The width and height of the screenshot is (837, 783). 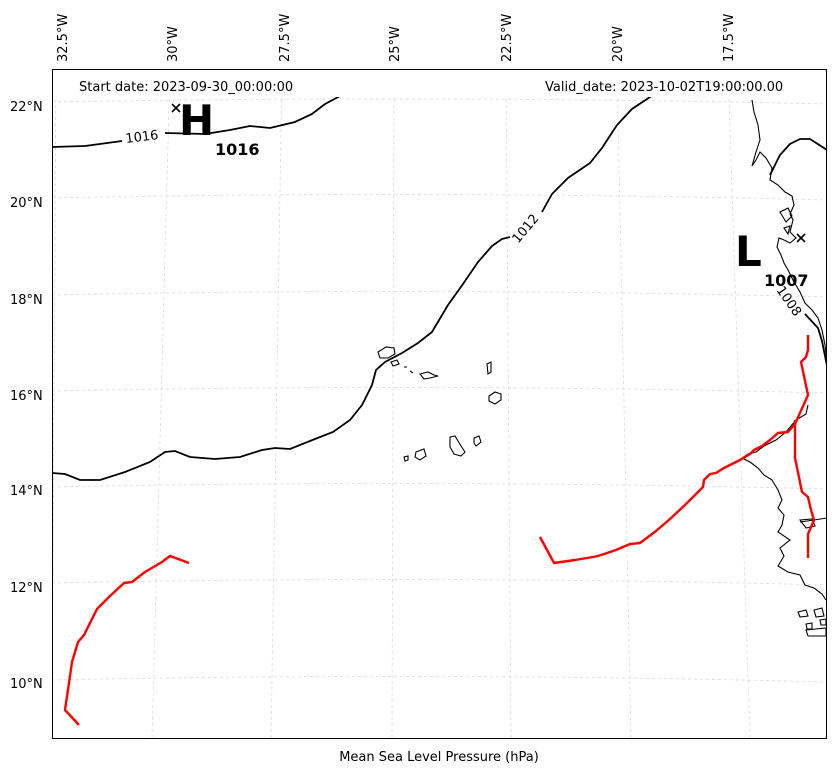 What do you see at coordinates (729, 38) in the screenshot?
I see `lon-label: 17.5°W` at bounding box center [729, 38].